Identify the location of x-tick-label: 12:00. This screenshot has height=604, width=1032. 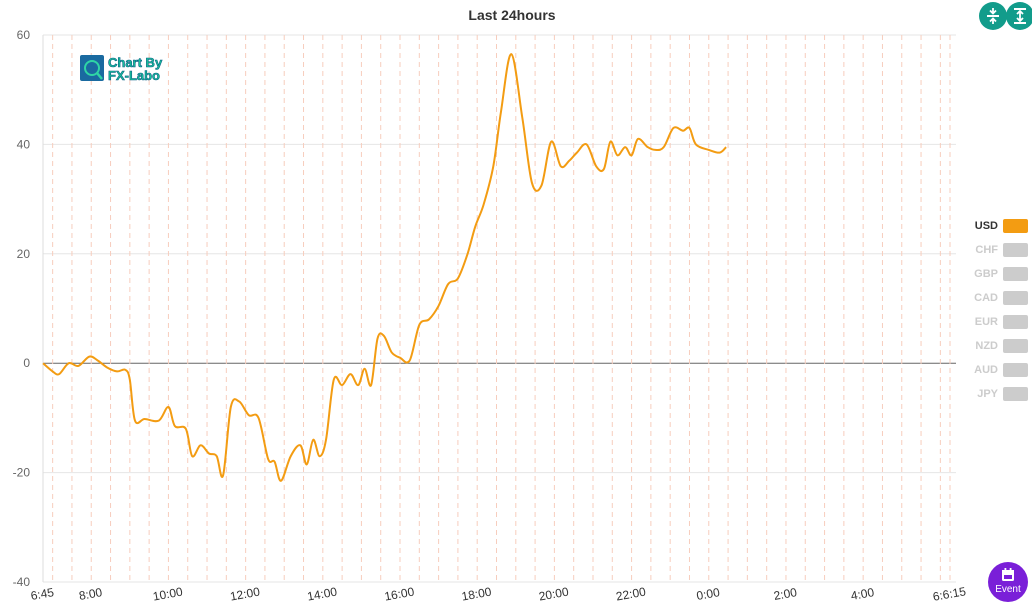
(245, 594).